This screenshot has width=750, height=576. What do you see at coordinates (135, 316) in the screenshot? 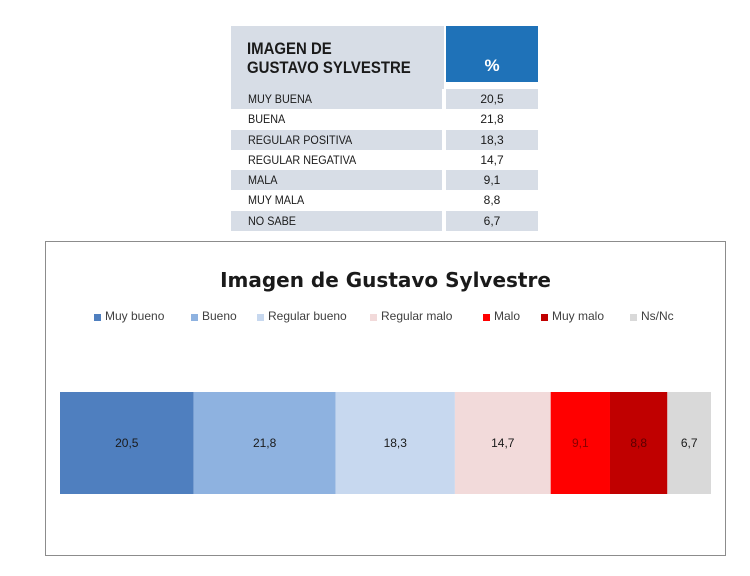
I see `legend-label: Muy bueno` at bounding box center [135, 316].